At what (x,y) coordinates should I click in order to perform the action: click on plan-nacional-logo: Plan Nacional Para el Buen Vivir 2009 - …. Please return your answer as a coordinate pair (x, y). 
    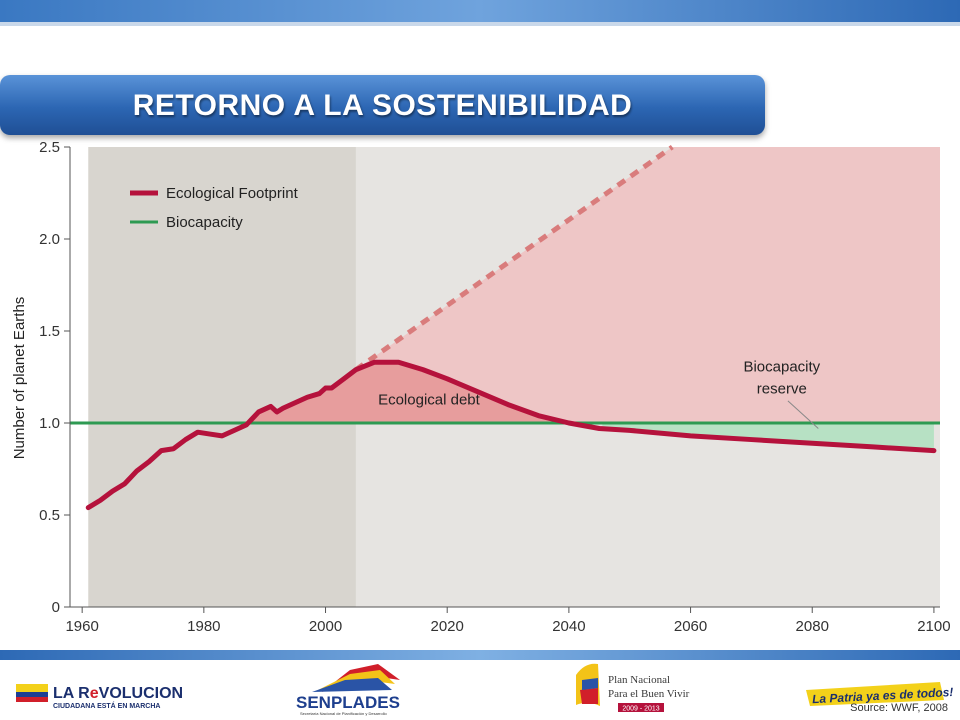
    Looking at the image, I should click on (633, 688).